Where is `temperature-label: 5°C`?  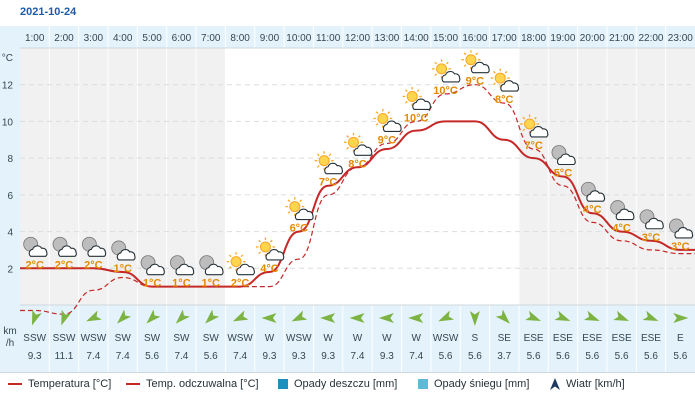 temperature-label: 5°C is located at coordinates (563, 174).